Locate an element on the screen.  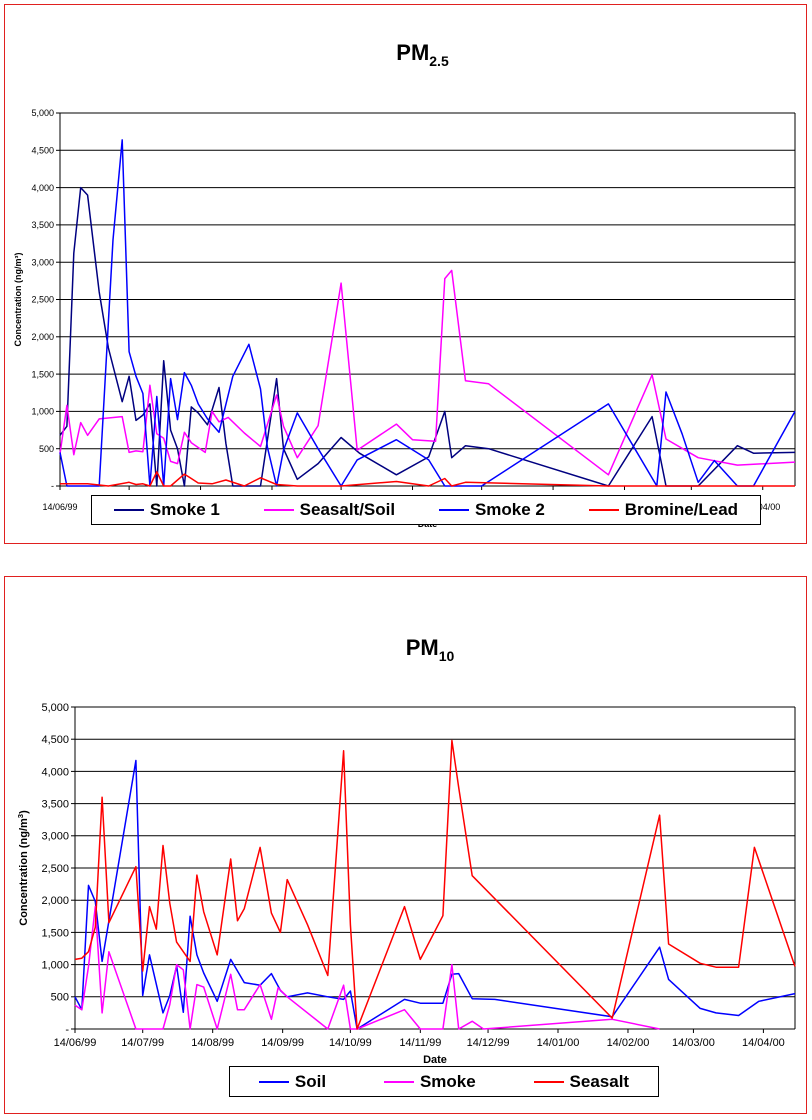
legend-item: Smoke 2 is located at coordinates (491, 510).